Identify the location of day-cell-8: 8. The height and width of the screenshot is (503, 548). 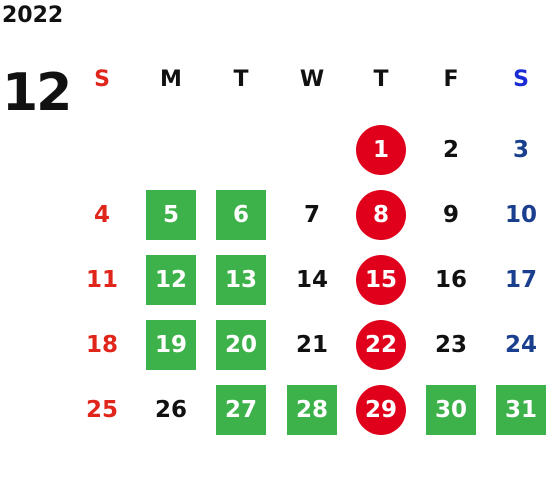
(381, 215).